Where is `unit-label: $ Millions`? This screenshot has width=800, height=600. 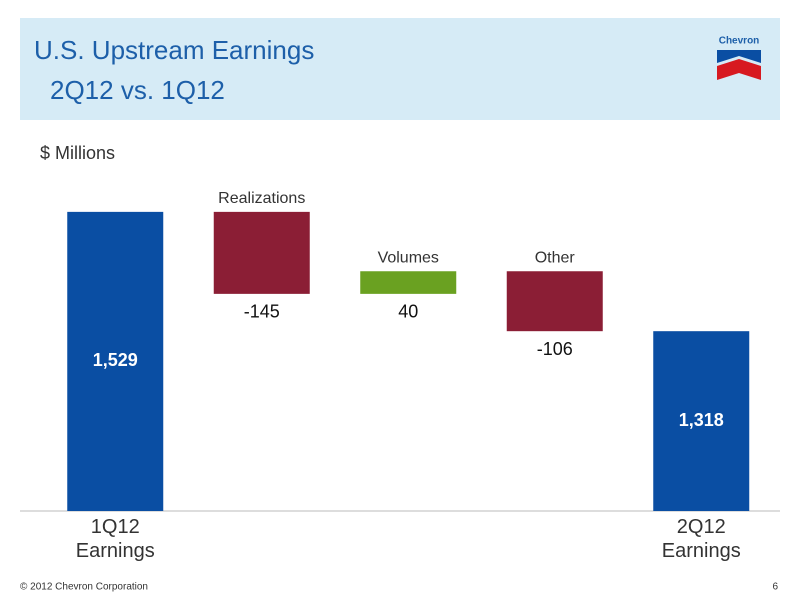
unit-label: $ Millions is located at coordinates (77, 153).